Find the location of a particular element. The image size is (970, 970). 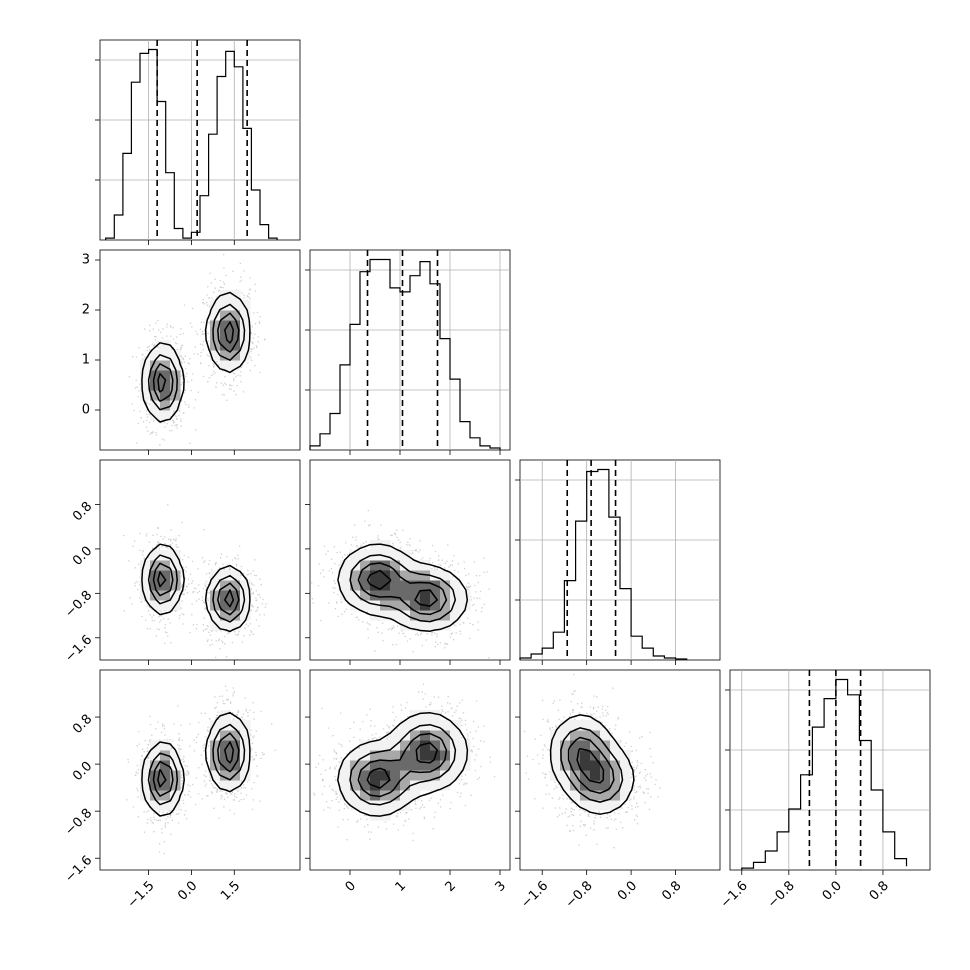

x-tick-label: −1.6 is located at coordinates (534, 894).